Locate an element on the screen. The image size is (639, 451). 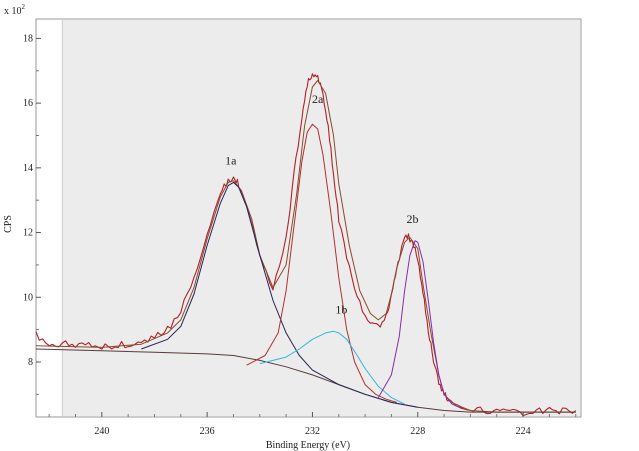
y-tick-label: 8 is located at coordinates (30, 362).